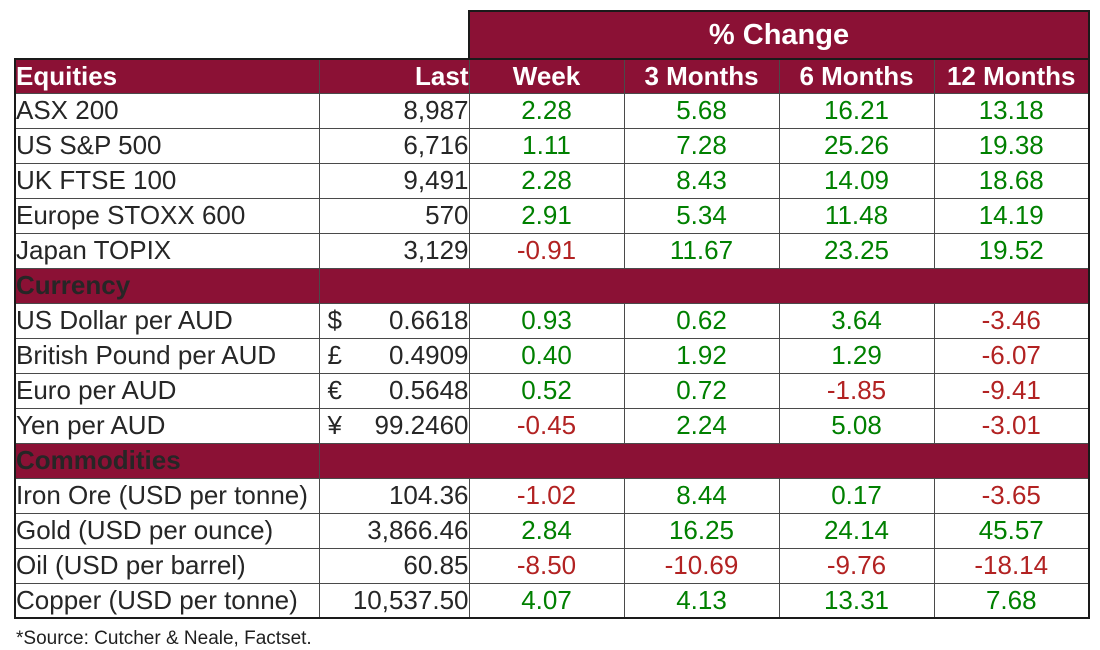  I want to click on last-value-wrap: 60.85, so click(394, 565).